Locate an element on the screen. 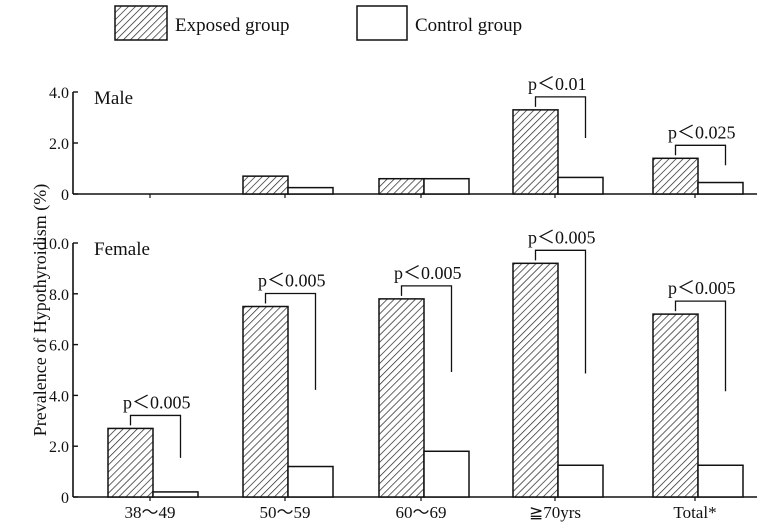 The width and height of the screenshot is (767, 524). x-tick-label: ≧70yrs is located at coordinates (555, 512).